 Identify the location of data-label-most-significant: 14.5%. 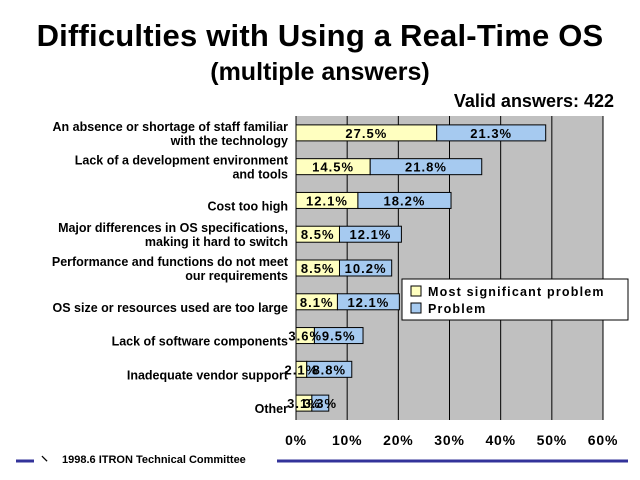
(333, 167).